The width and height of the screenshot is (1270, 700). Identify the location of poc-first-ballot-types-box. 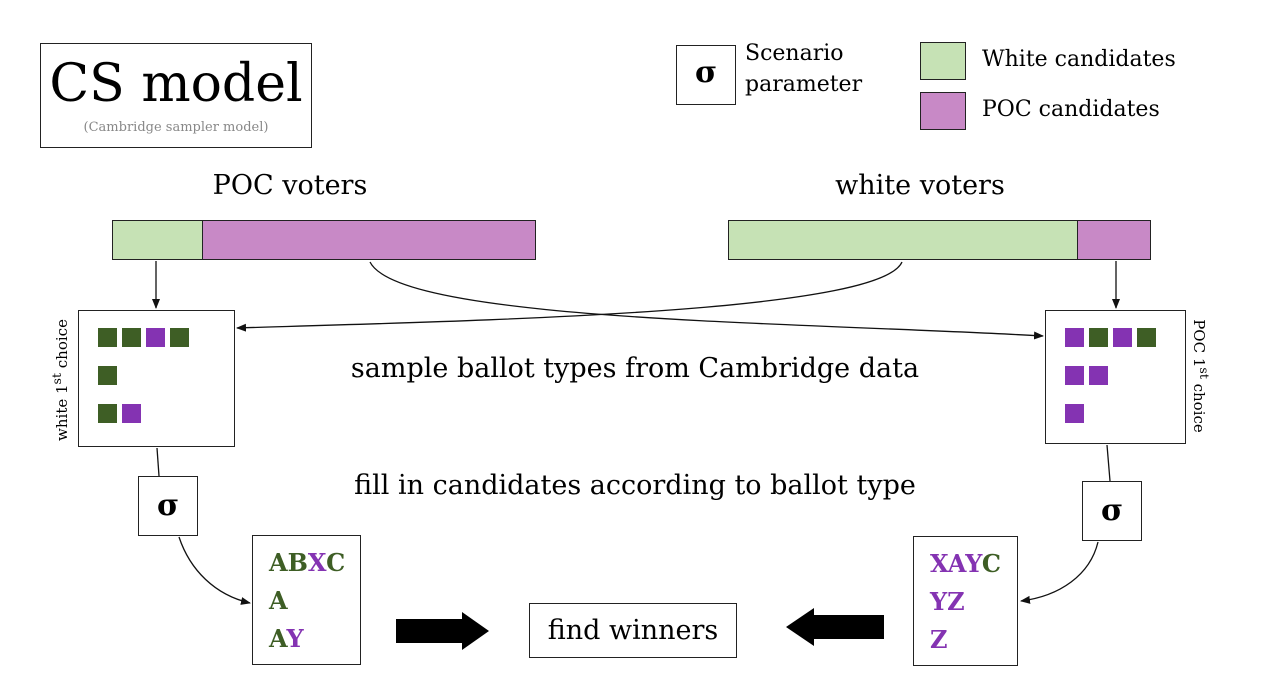
(1115, 377).